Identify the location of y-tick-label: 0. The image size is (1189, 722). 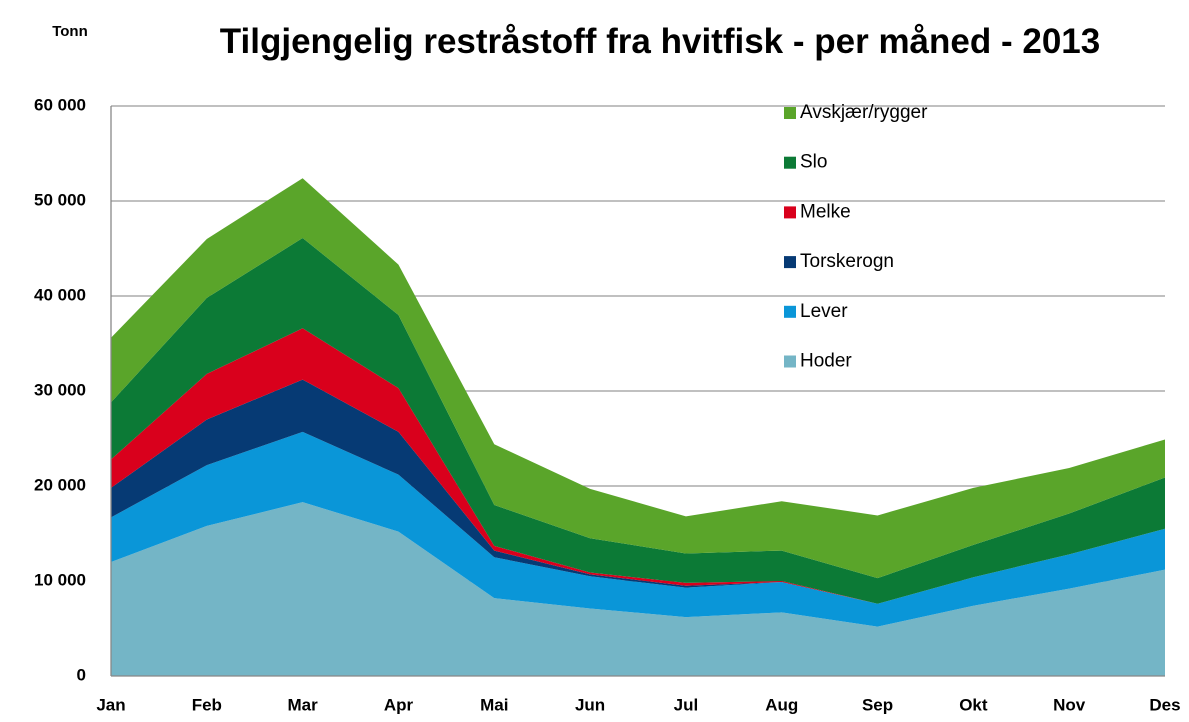
(81, 674).